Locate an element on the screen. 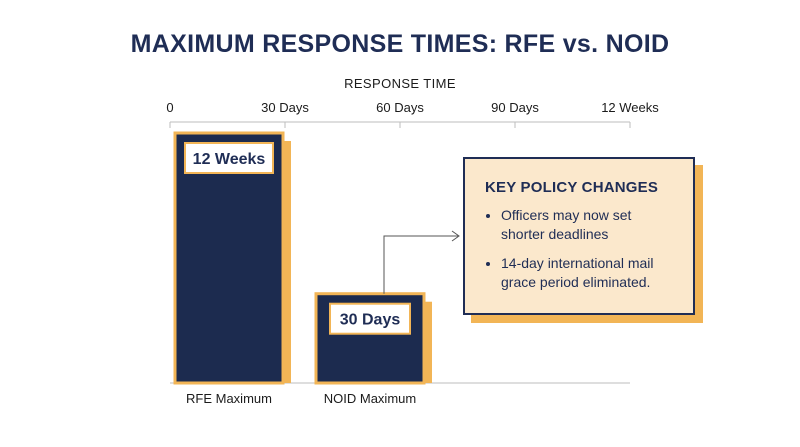 This screenshot has width=800, height=447. tick-label: 90 Days is located at coordinates (515, 107).